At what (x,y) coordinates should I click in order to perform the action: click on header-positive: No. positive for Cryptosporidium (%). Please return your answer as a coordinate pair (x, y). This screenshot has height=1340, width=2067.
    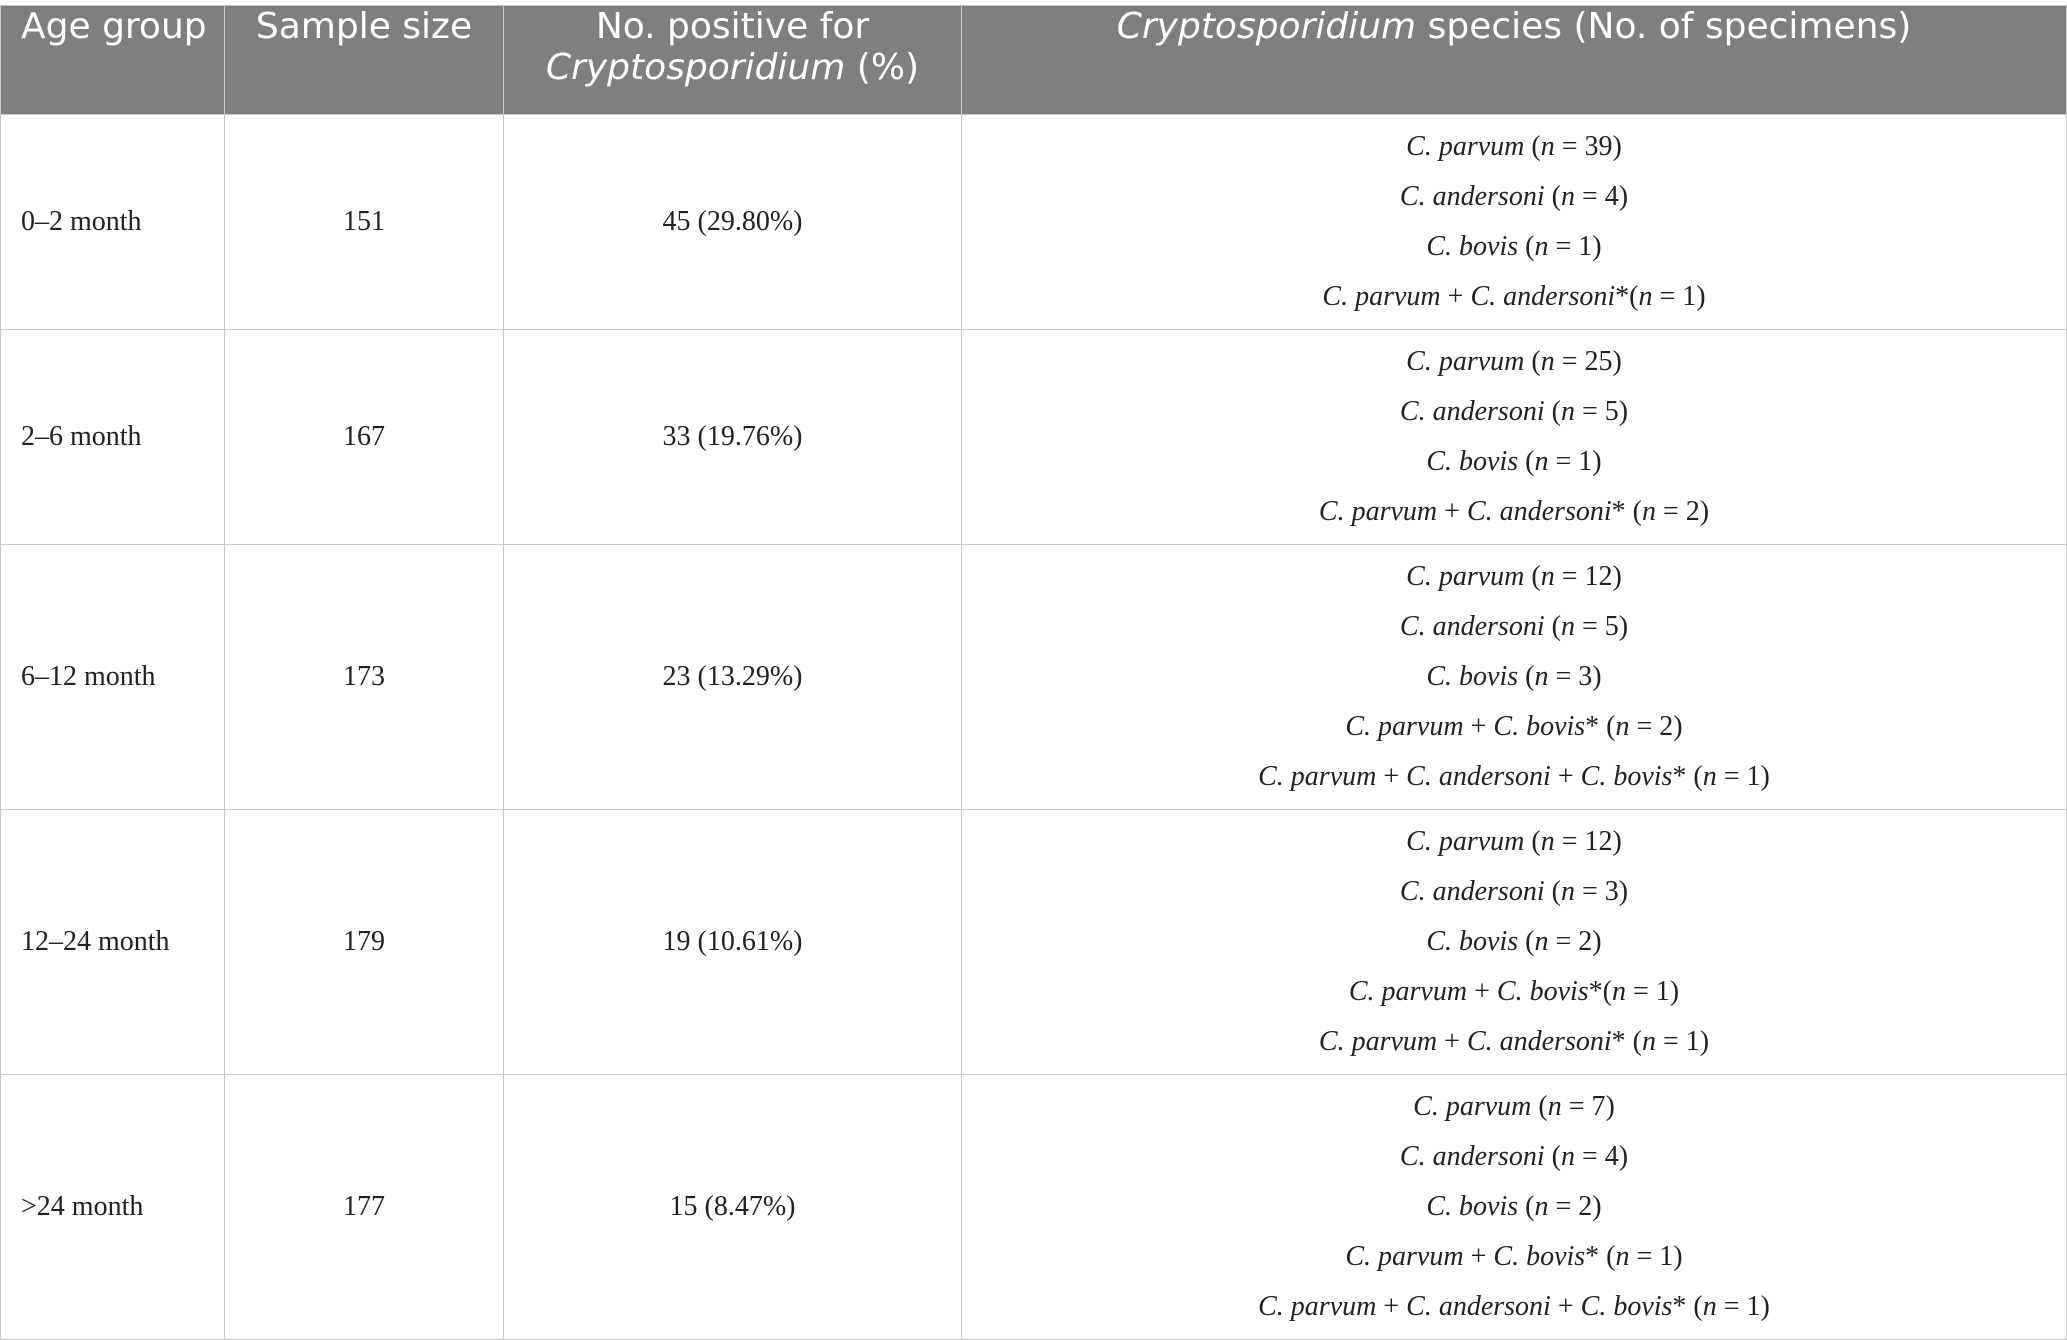
    Looking at the image, I should click on (732, 60).